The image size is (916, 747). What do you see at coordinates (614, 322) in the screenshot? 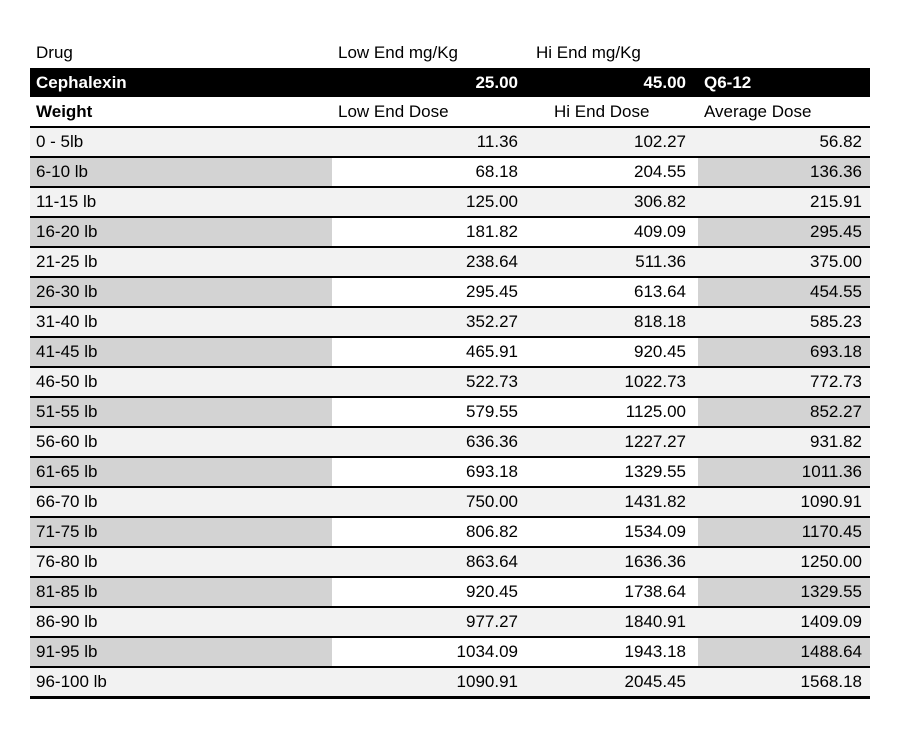
I see `hi-end-dose-cell: 818.18` at bounding box center [614, 322].